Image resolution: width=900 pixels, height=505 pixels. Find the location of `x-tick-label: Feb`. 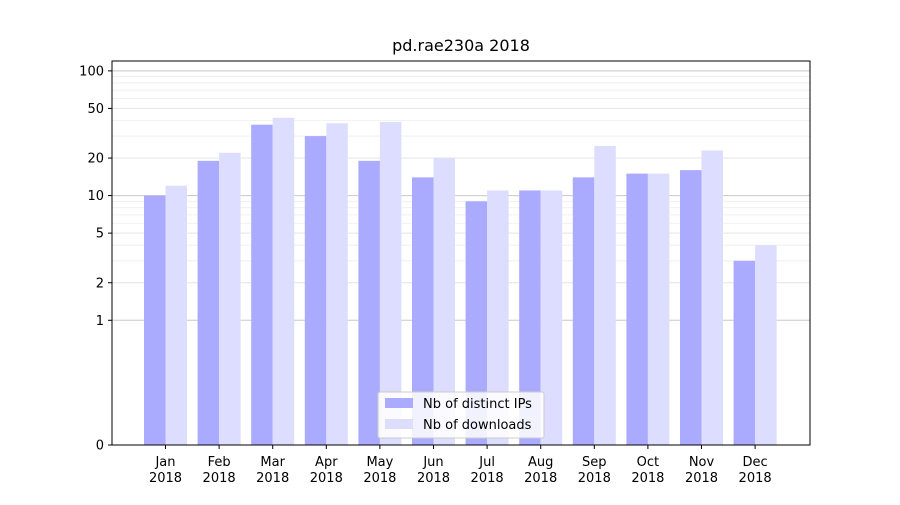

x-tick-label: Feb is located at coordinates (219, 462).